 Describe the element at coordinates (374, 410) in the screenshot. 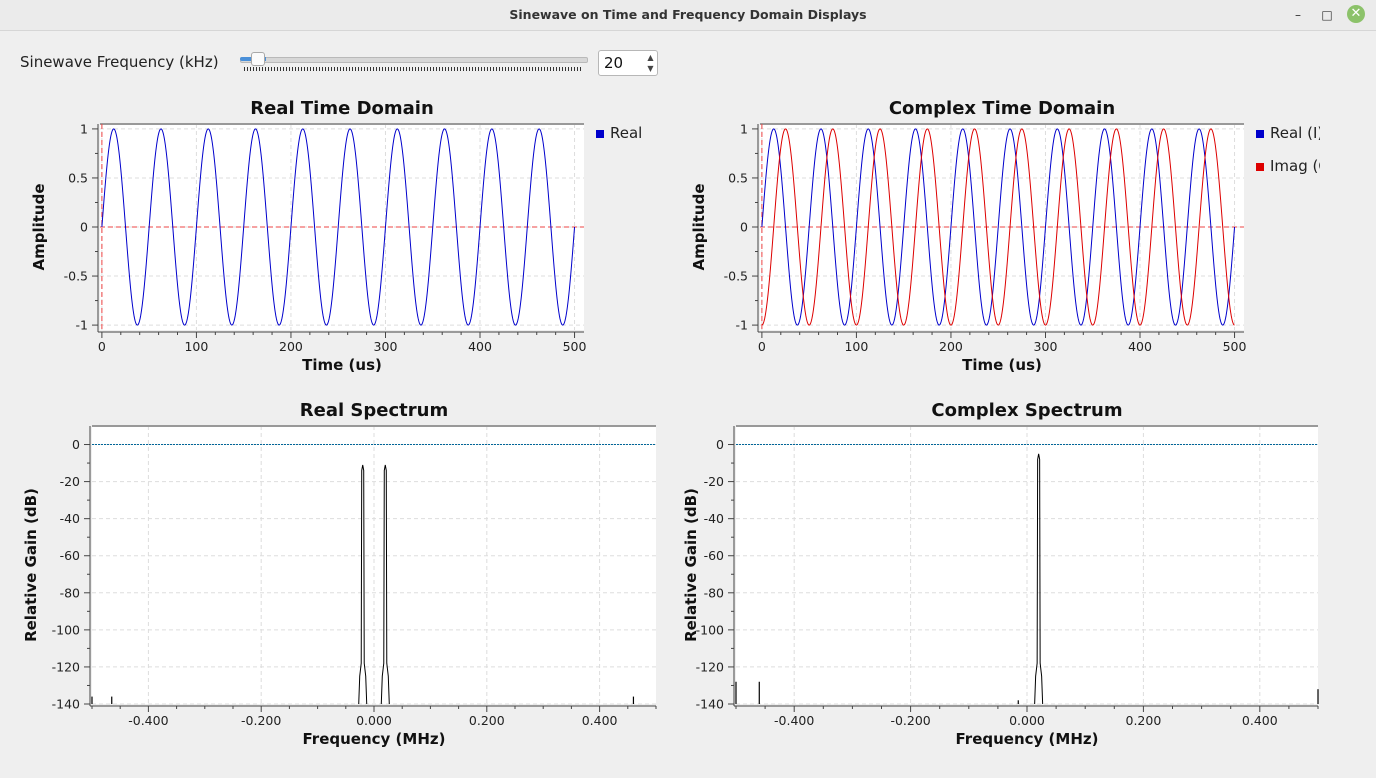

I see `plot-title: Real Spectrum` at that location.